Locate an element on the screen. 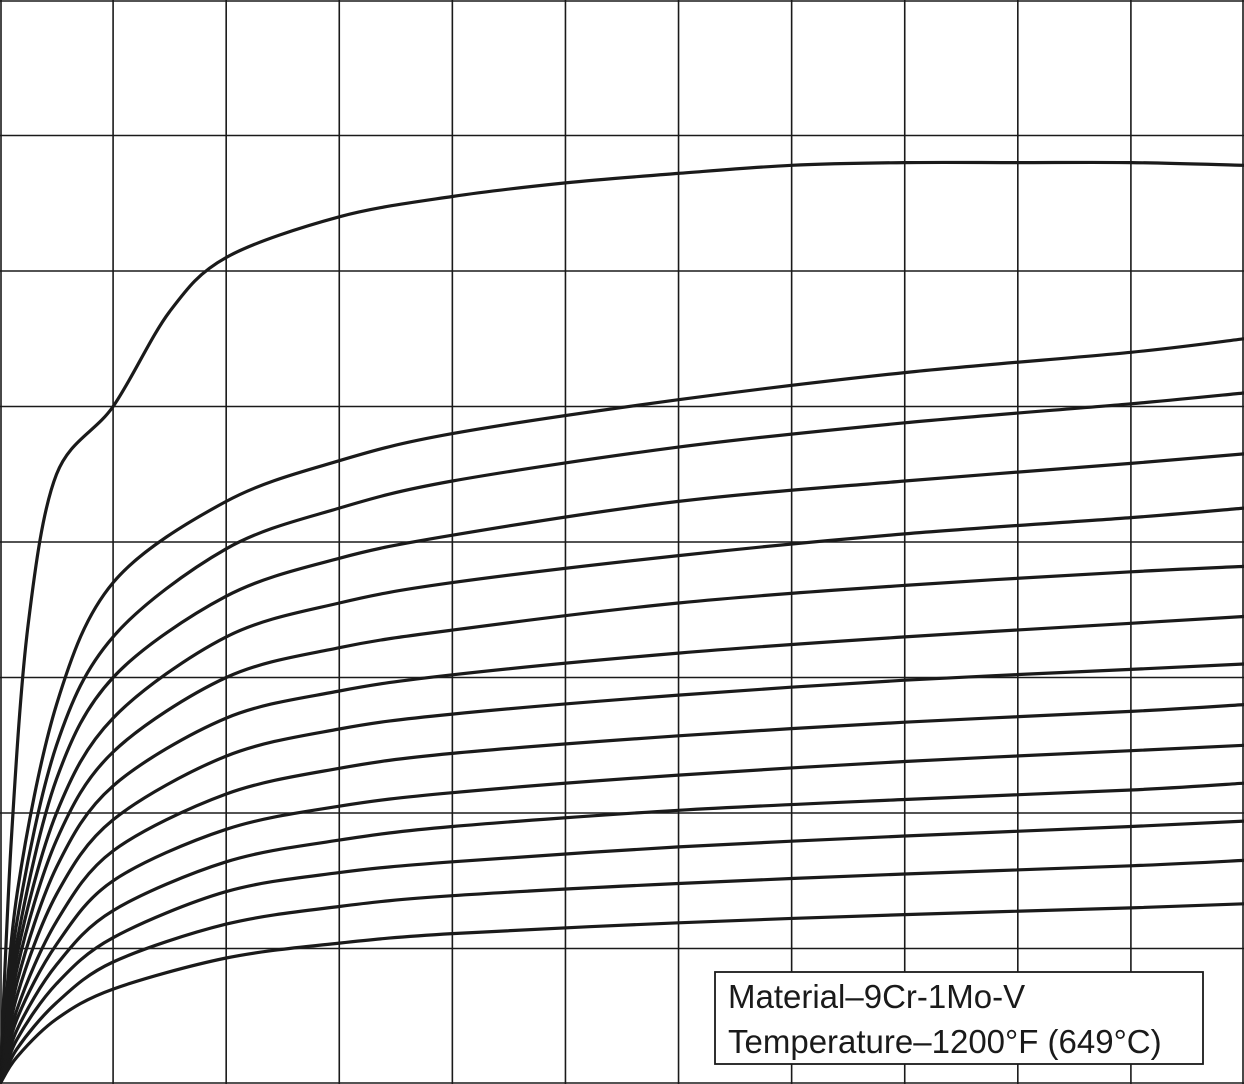  legend-material-text: Material–9Cr-1Mo-V is located at coordinates (876, 996).